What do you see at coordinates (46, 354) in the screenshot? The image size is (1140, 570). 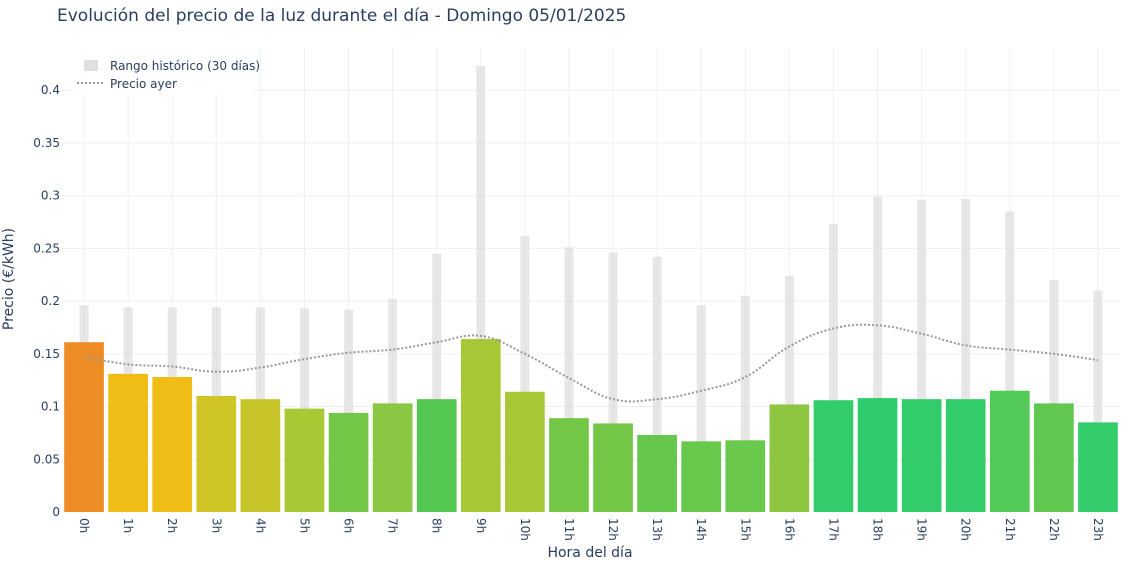 I see `y-tick-label: 0.15` at bounding box center [46, 354].